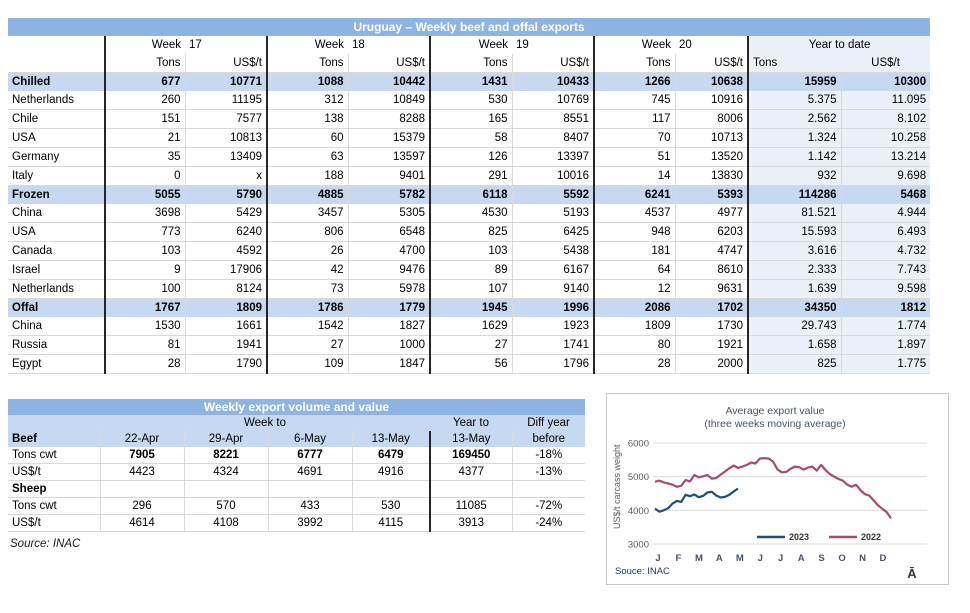 This screenshot has height=613, width=970. What do you see at coordinates (711, 251) in the screenshot?
I see `cell-value: 4747` at bounding box center [711, 251].